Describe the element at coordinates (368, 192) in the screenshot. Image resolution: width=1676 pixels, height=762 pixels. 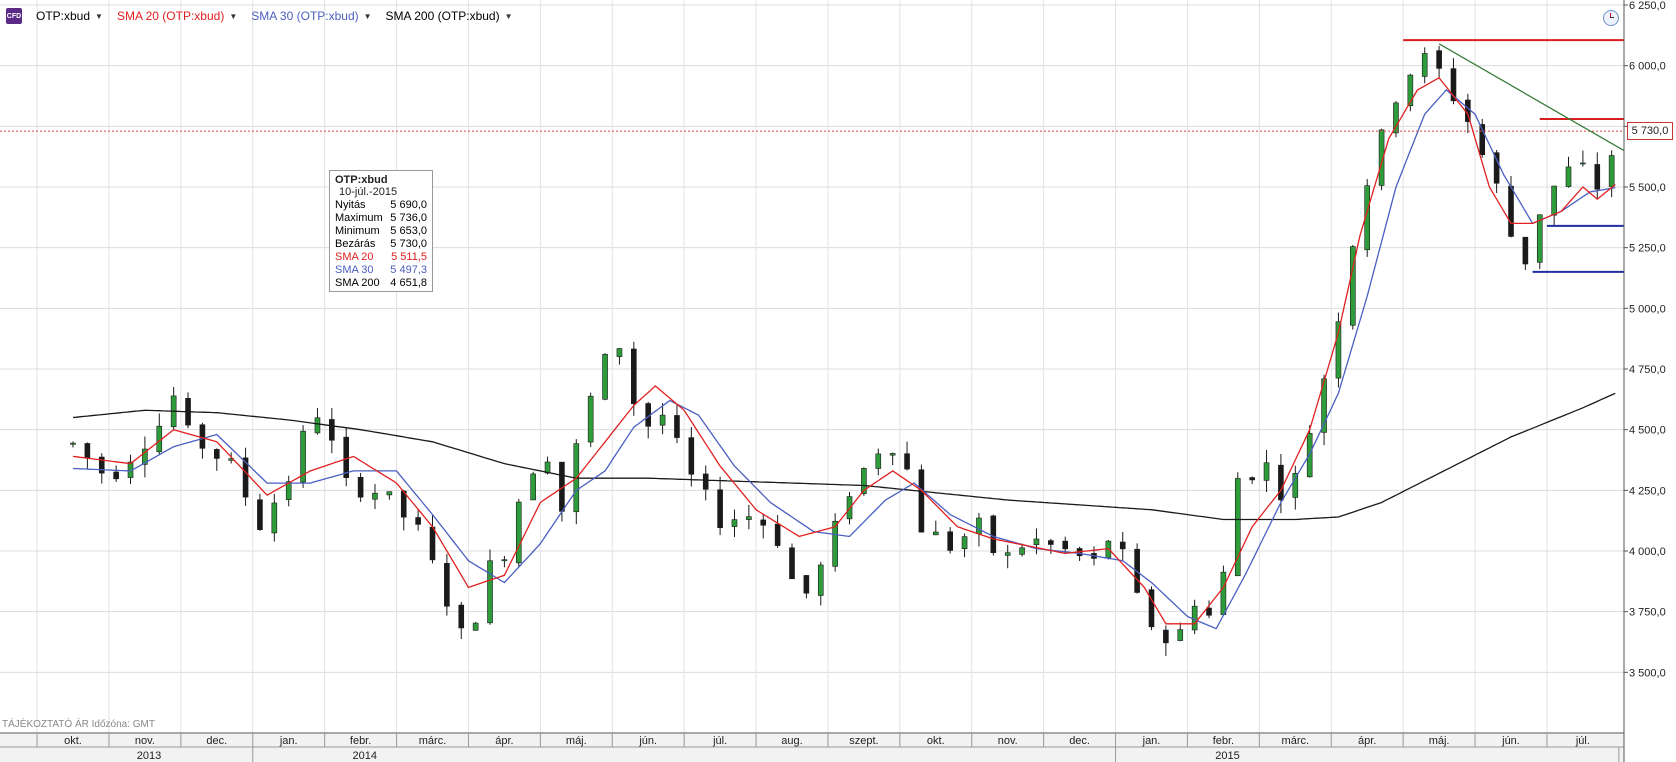
I see `infobox-date: 10-júl.-2015` at that location.